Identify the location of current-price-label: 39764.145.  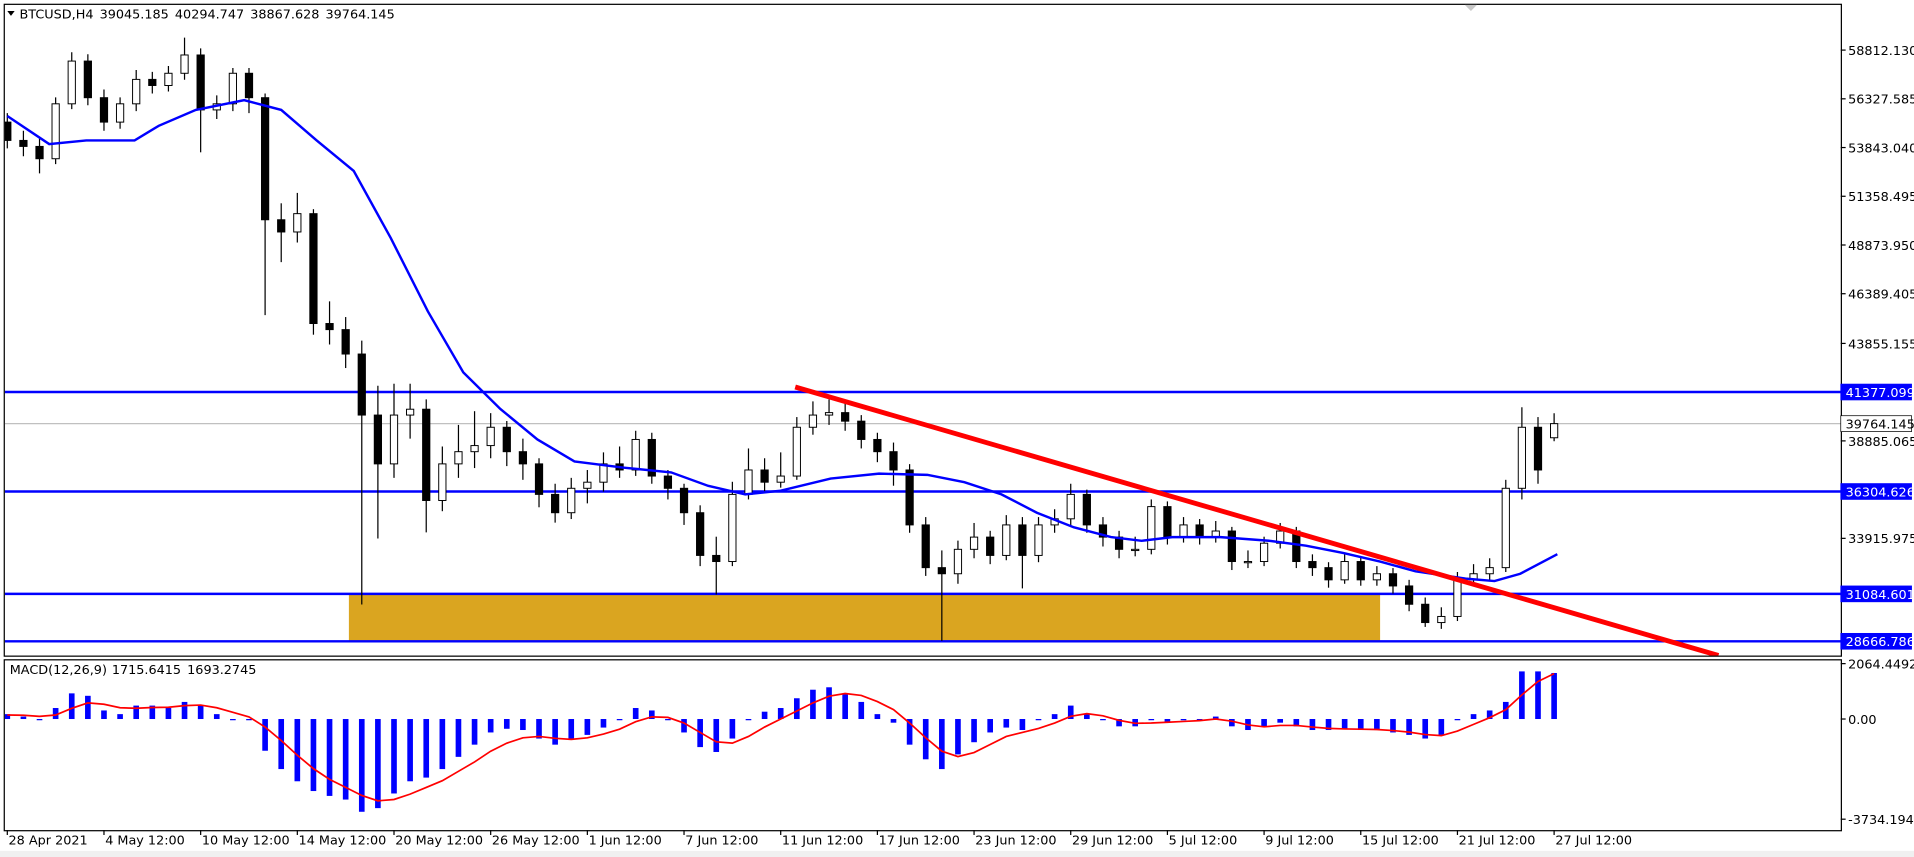
(1880, 425).